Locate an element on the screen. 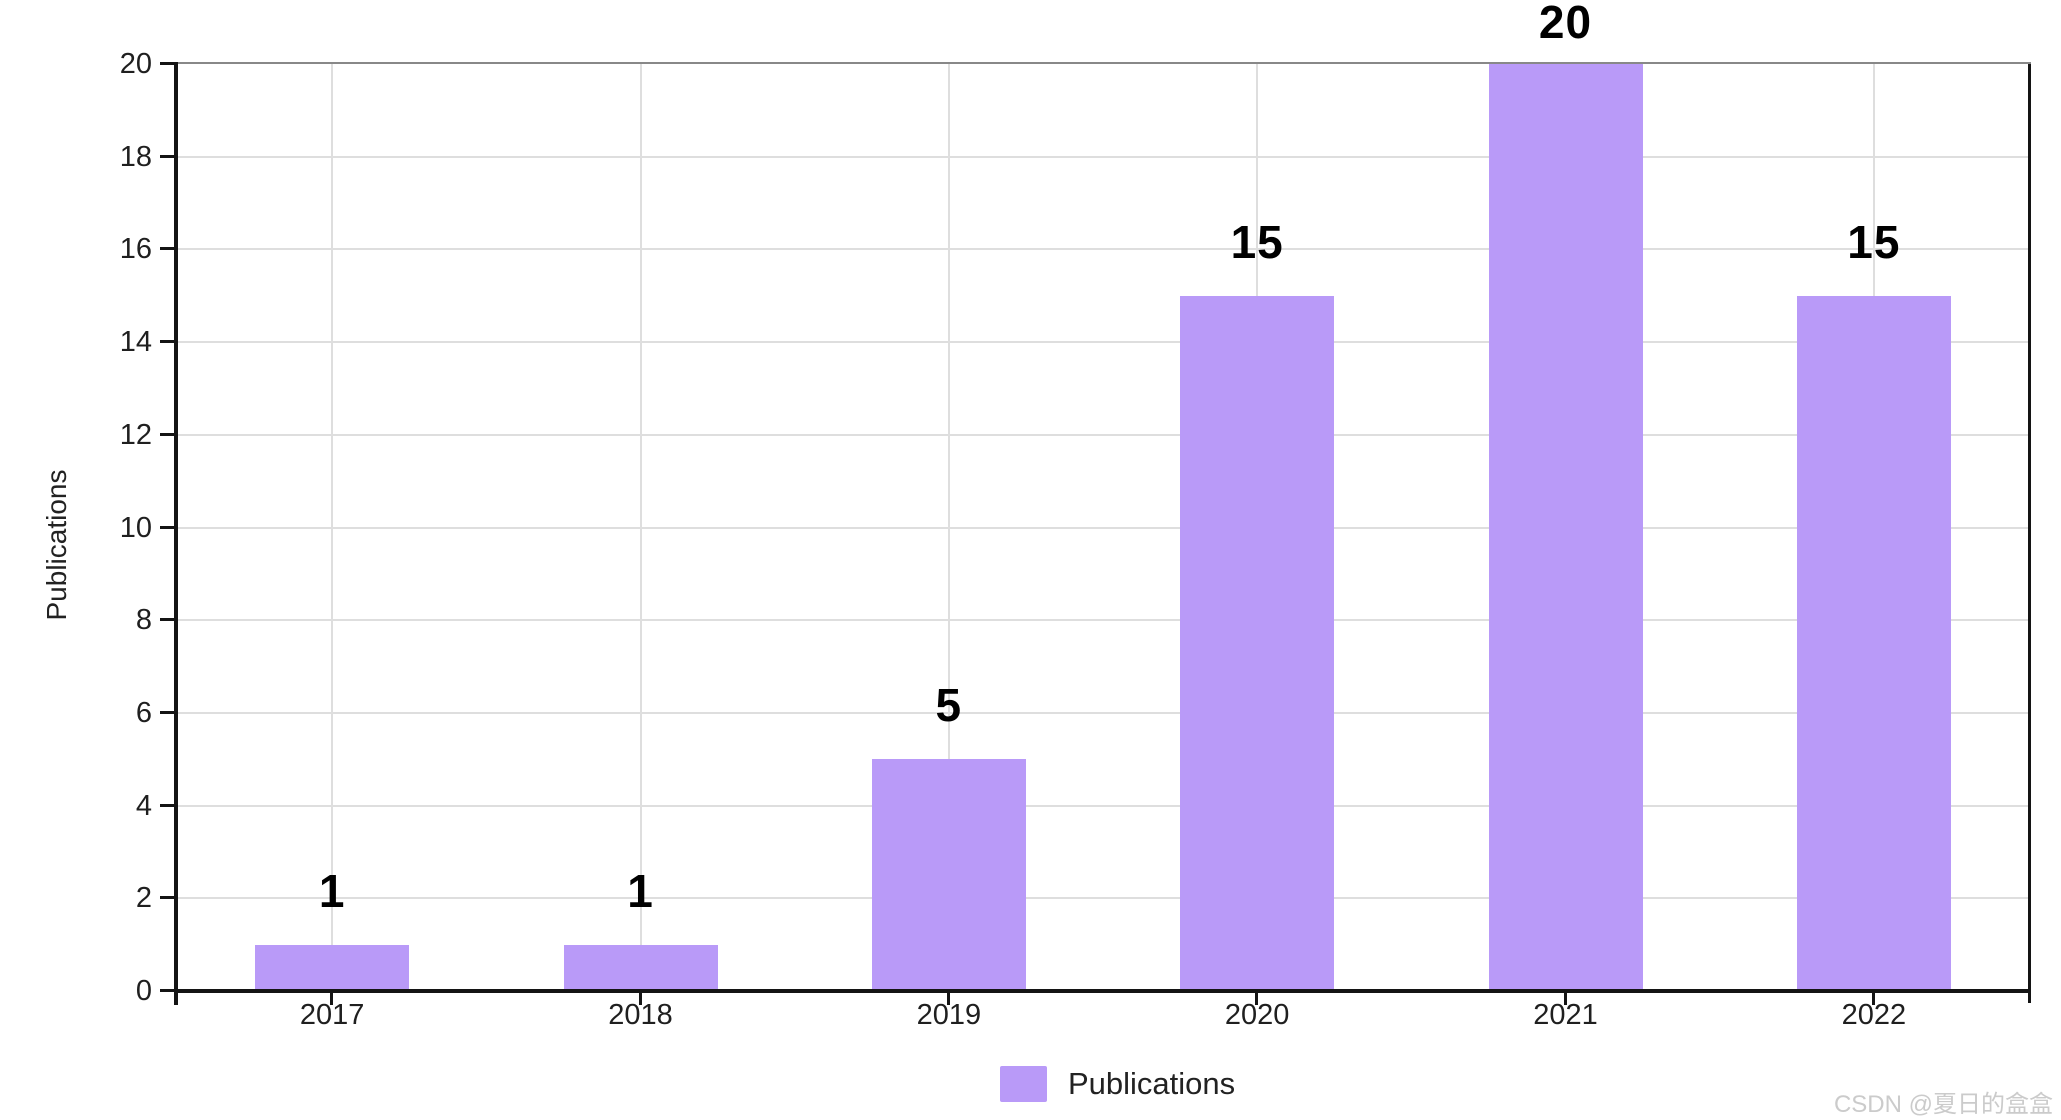 The height and width of the screenshot is (1120, 2061). y-tick-label-18: 18 is located at coordinates (135, 156).